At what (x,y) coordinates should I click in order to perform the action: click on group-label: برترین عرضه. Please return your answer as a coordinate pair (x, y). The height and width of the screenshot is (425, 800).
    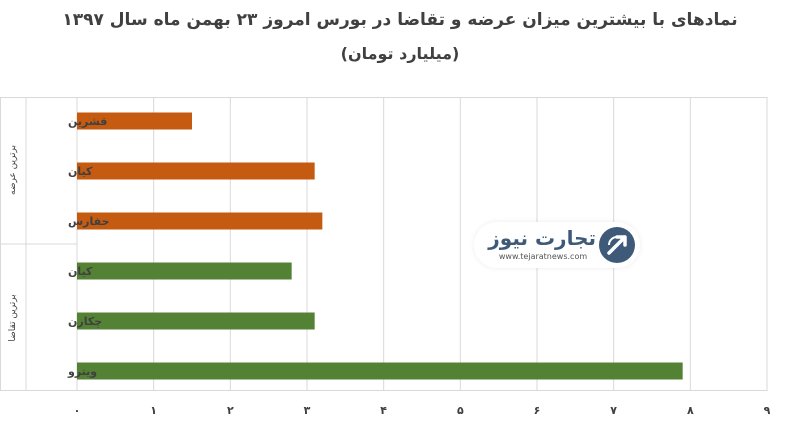
    Looking at the image, I should click on (13, 170).